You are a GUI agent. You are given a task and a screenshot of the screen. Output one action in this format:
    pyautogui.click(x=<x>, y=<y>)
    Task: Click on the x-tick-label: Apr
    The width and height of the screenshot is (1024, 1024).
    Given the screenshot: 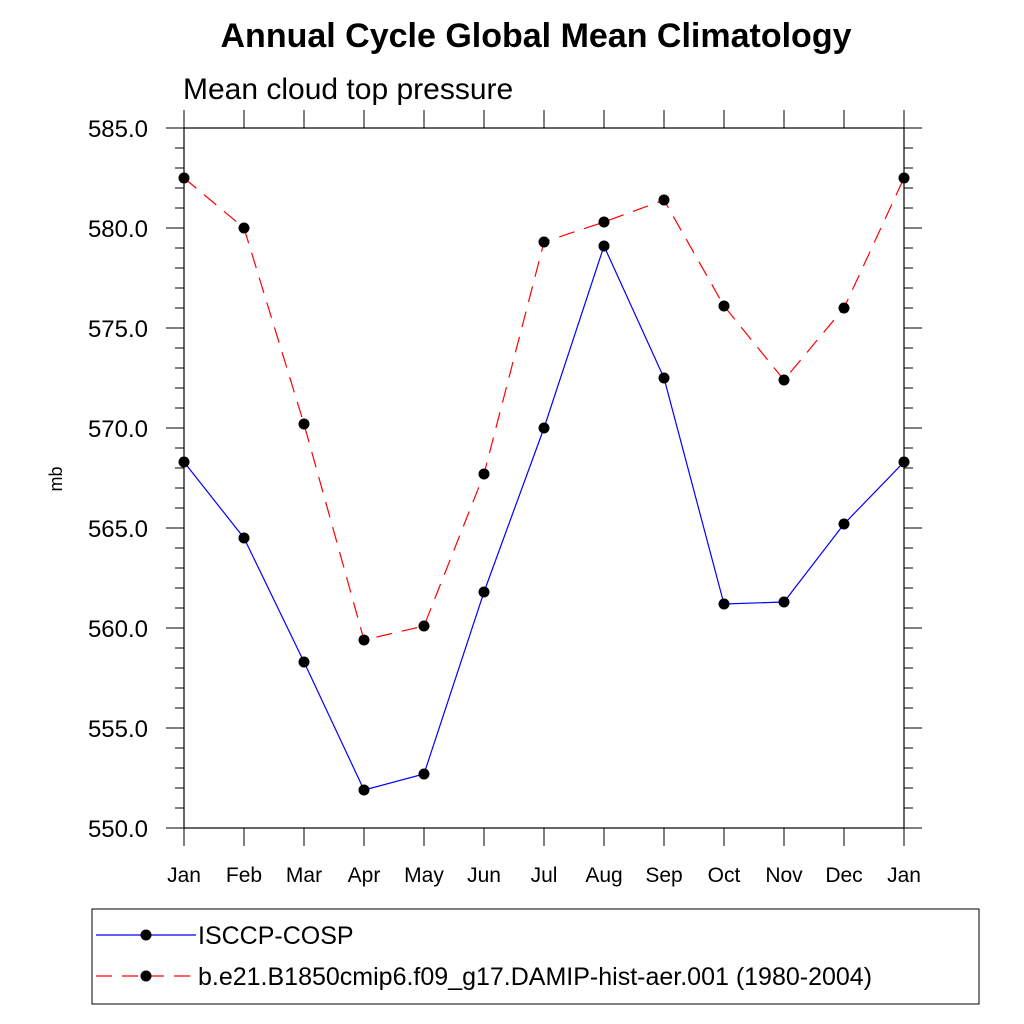 What is the action you would take?
    pyautogui.click(x=364, y=875)
    